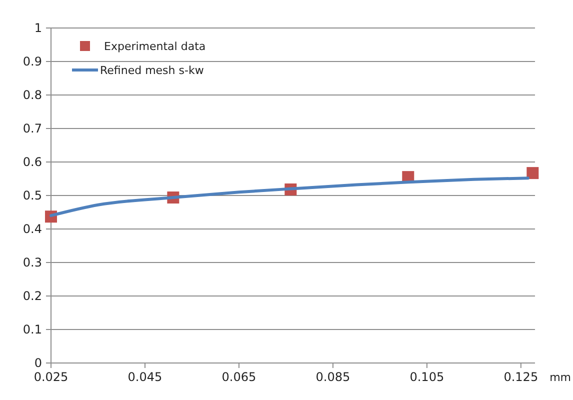  What do you see at coordinates (32, 162) in the screenshot?
I see `y-tick-label: 0.6` at bounding box center [32, 162].